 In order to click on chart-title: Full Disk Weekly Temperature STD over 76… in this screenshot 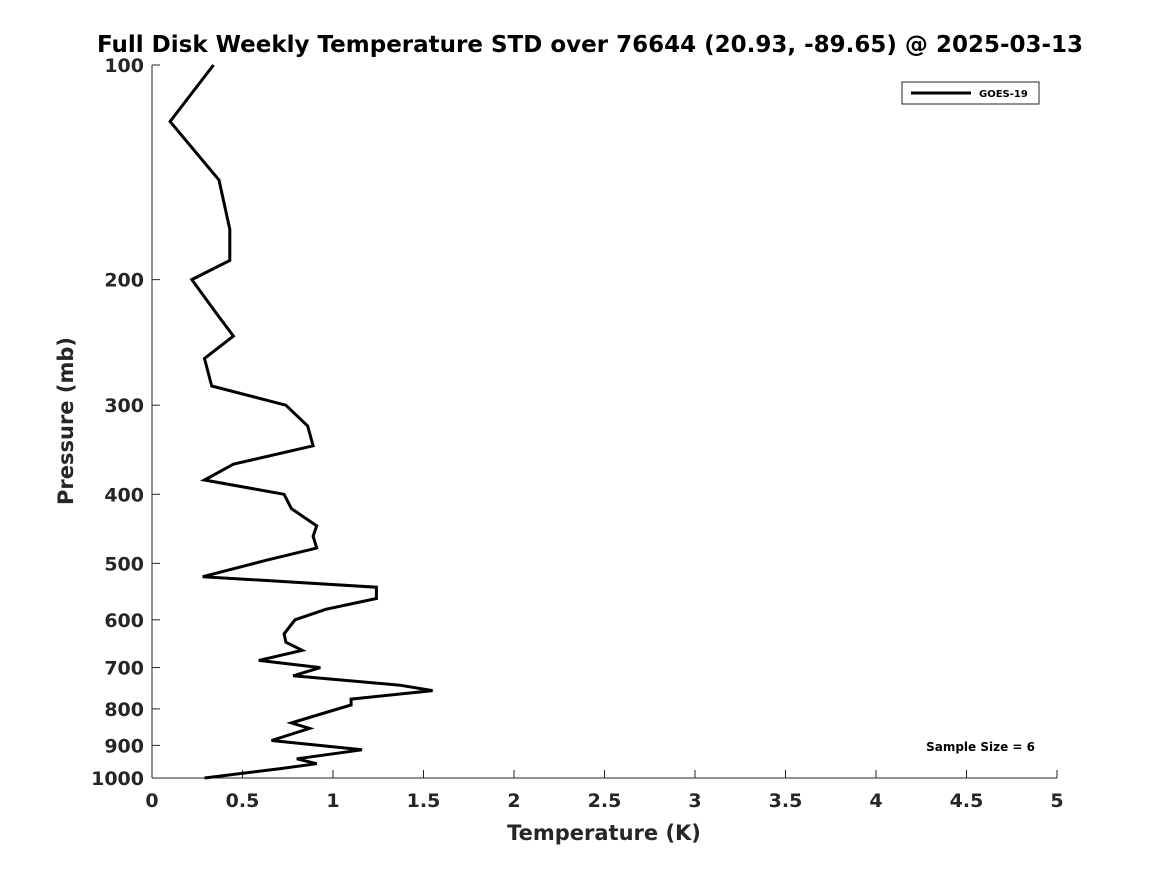, I will do `click(590, 45)`.